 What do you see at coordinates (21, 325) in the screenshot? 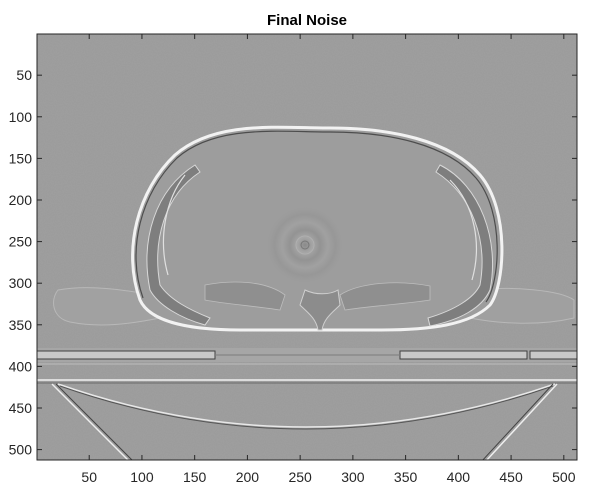
I see `y-tick-label: 350` at bounding box center [21, 325].